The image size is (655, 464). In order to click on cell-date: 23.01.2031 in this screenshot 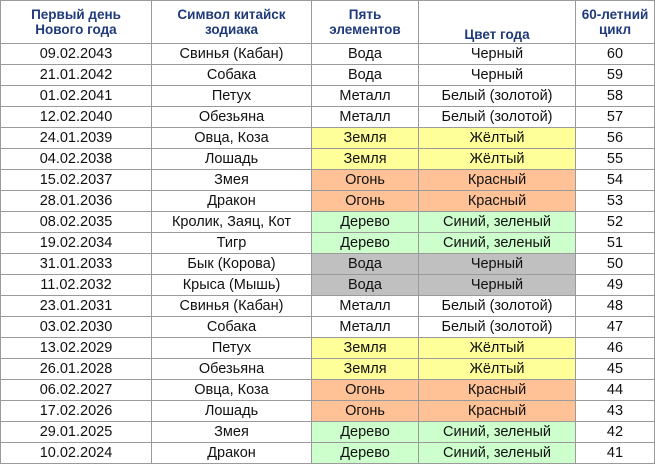, I will do `click(76, 306)`.